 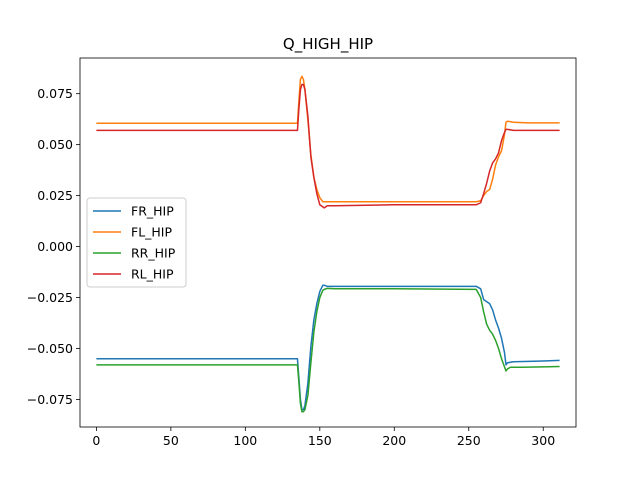 I want to click on chart-title: Q_HIGH_HIP, so click(x=328, y=44).